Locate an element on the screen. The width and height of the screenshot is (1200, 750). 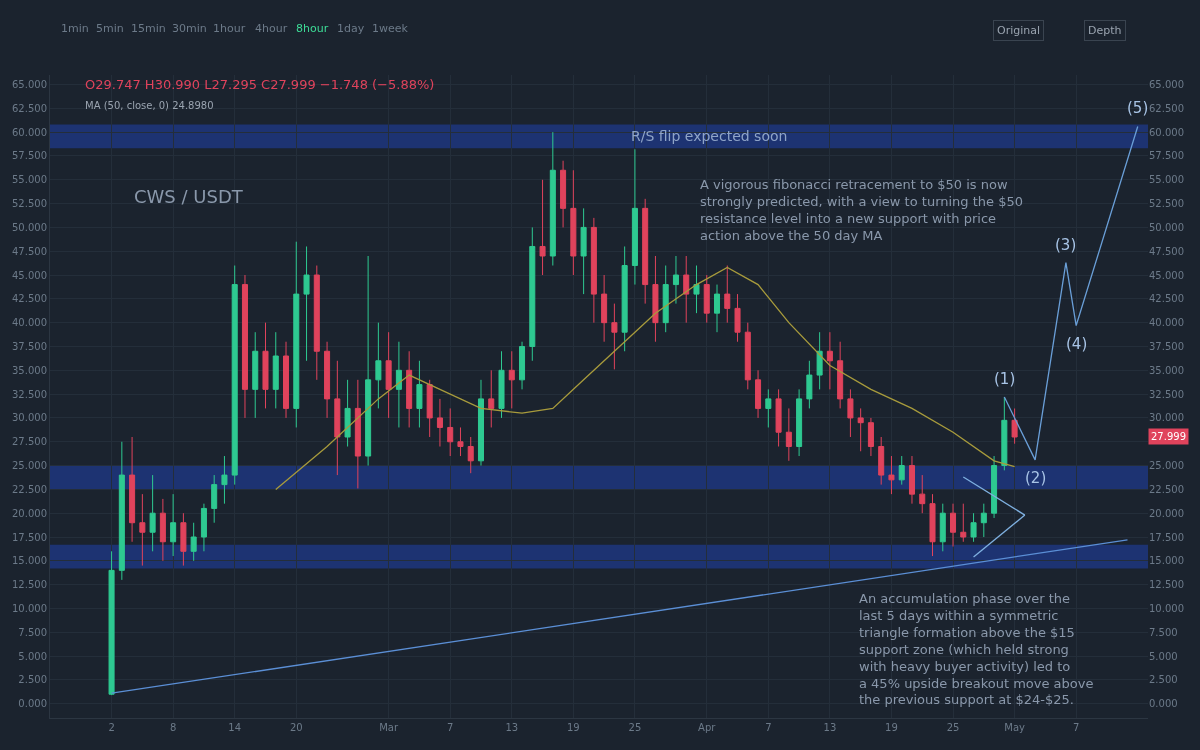
y-tick-label: 35.000 is located at coordinates (29, 370).